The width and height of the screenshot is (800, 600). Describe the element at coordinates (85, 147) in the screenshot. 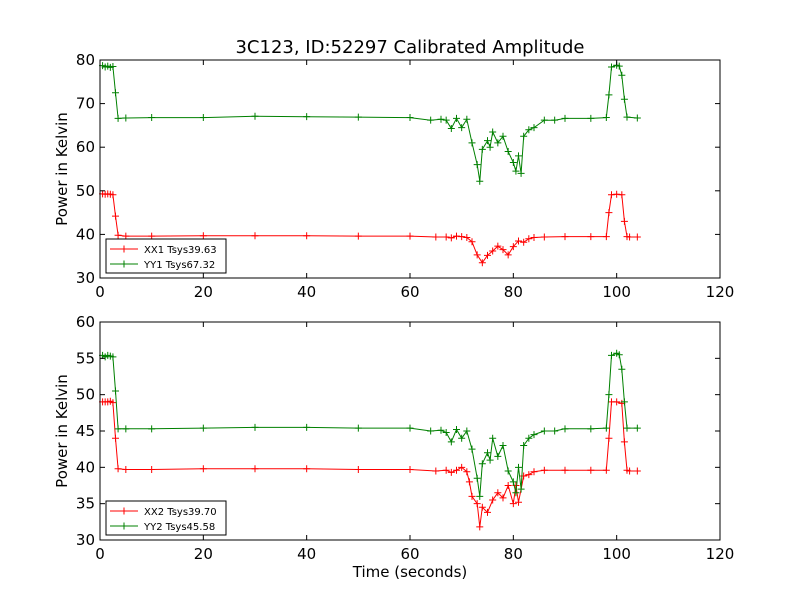

I see `plot1-ytick-label: 60` at that location.